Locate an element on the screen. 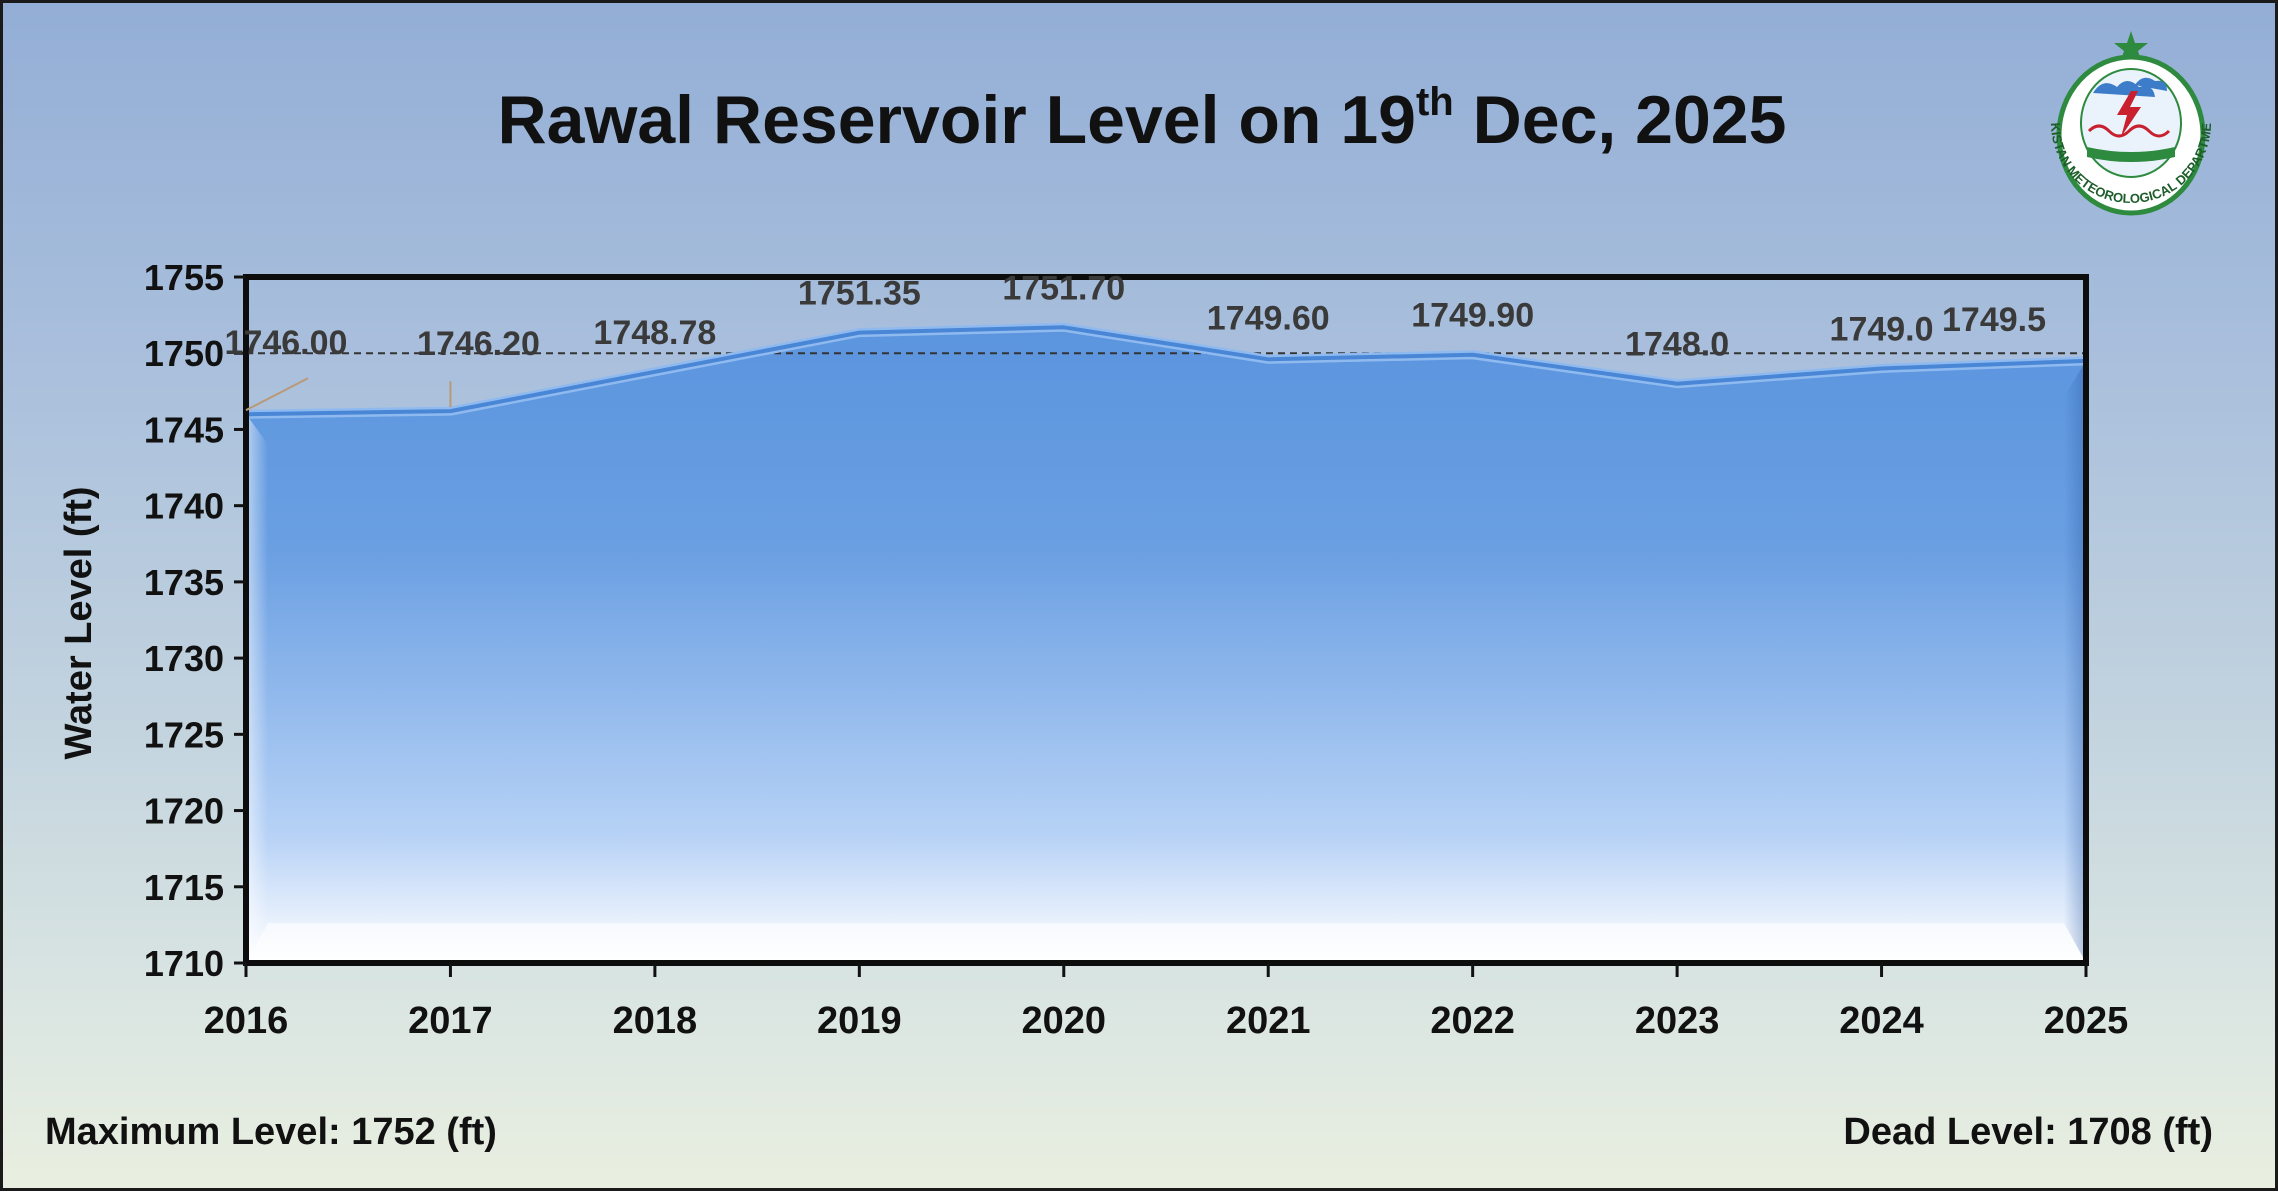 Image resolution: width=2278 pixels, height=1194 pixels. y-tick-label: 1710 is located at coordinates (184, 963).